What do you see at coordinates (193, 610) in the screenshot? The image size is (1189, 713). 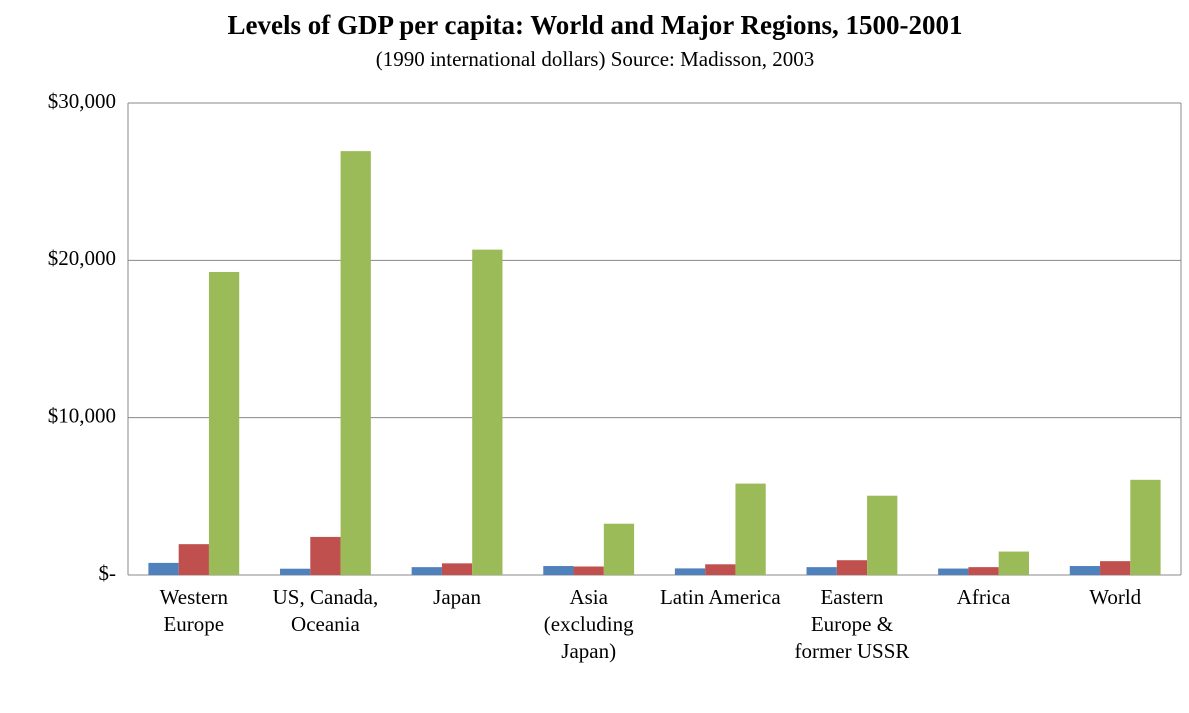 I see `x-tick-label: Western Europe` at bounding box center [193, 610].